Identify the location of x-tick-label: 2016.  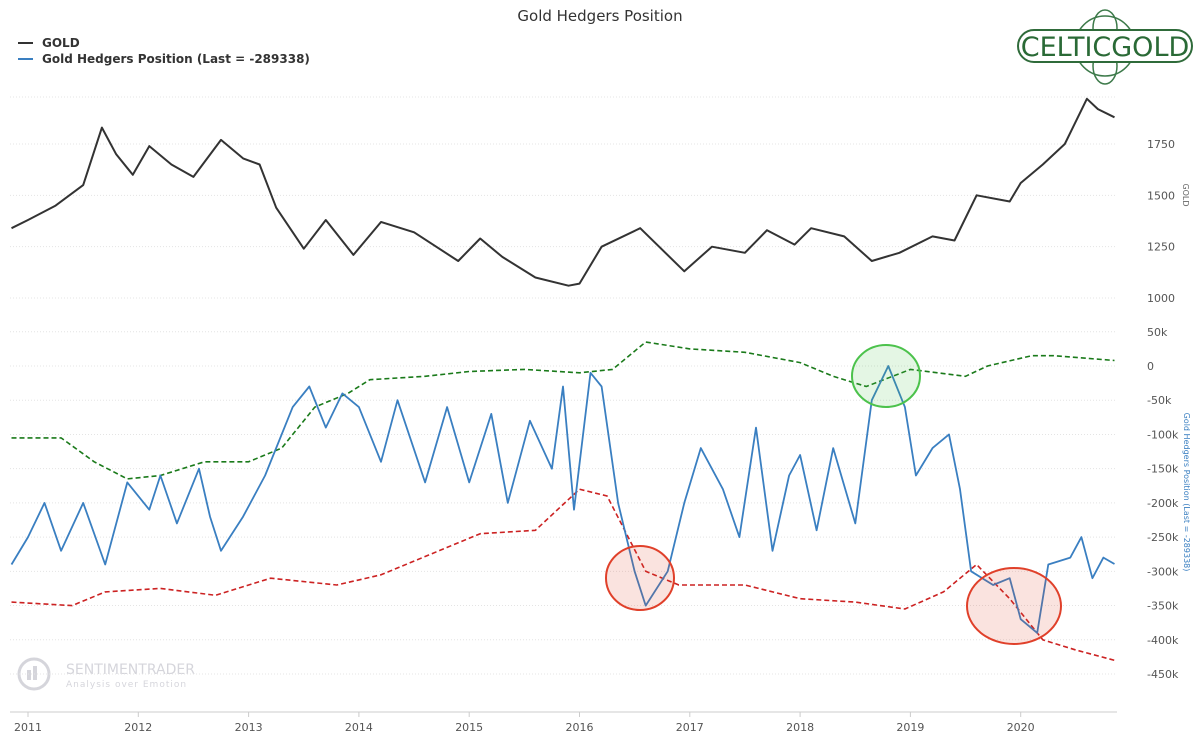
(580, 727).